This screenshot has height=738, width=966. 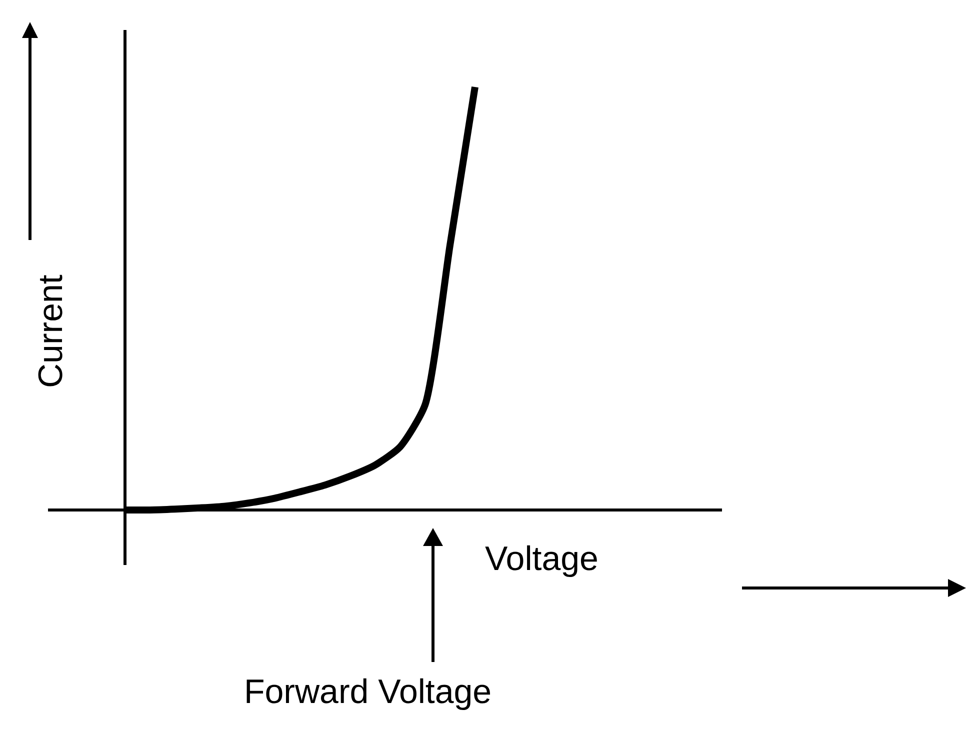 What do you see at coordinates (368, 692) in the screenshot?
I see `text: Forward Voltage` at bounding box center [368, 692].